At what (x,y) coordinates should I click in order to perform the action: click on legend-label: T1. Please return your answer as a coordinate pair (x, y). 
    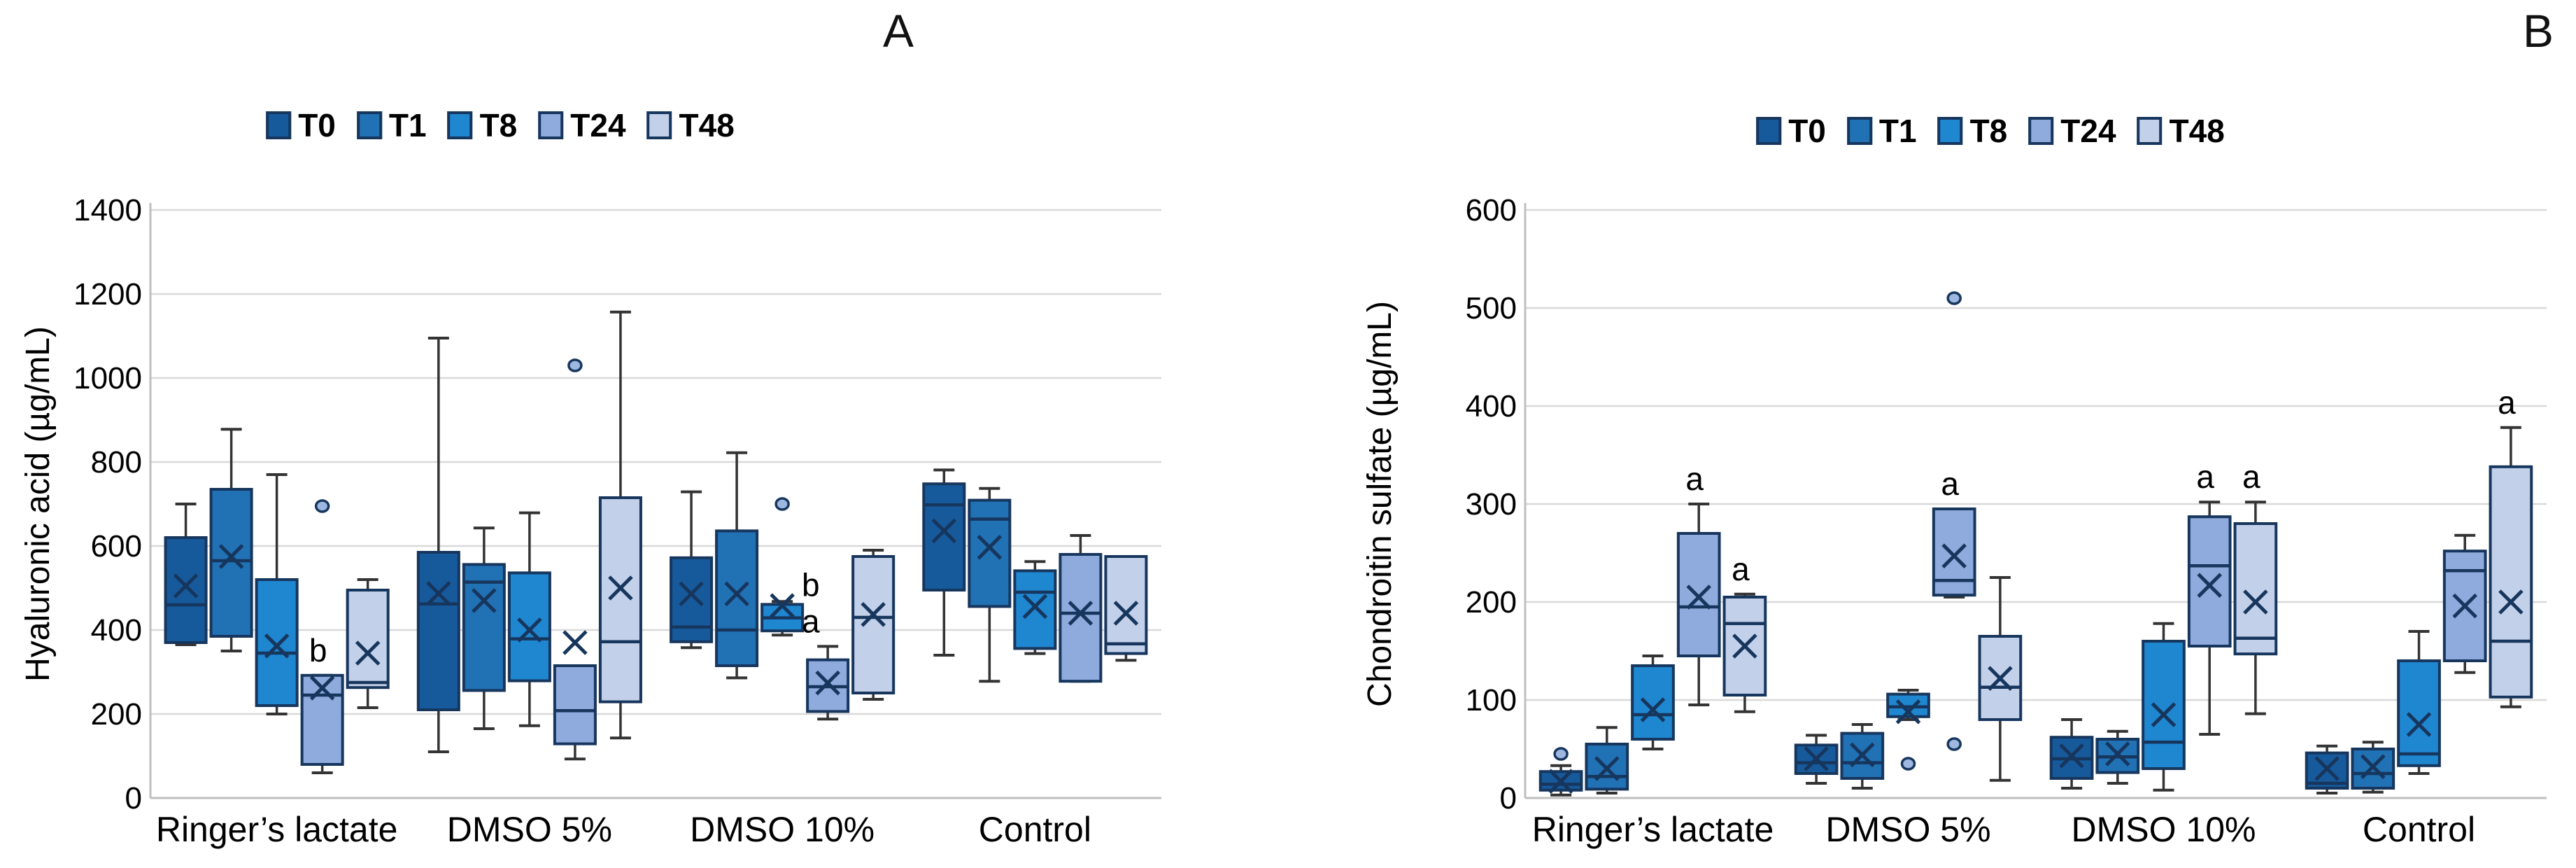
    Looking at the image, I should click on (407, 125).